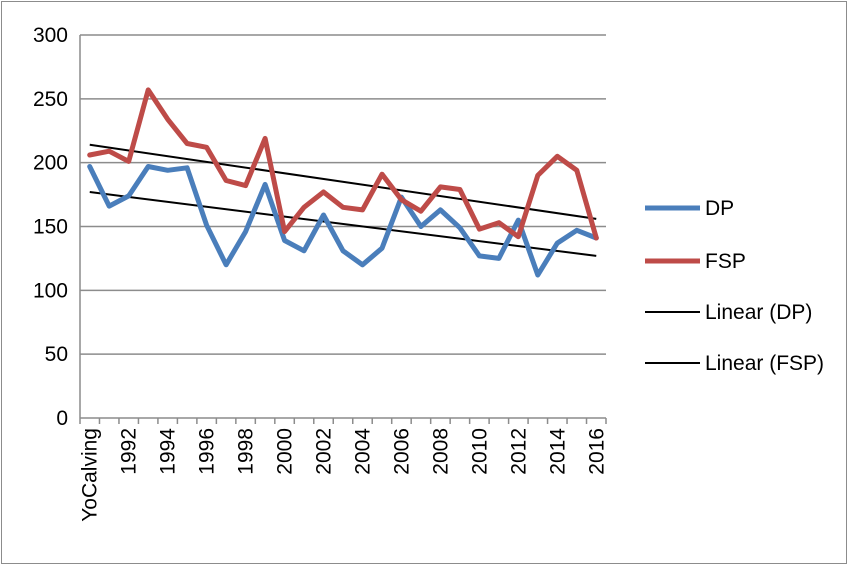 The height and width of the screenshot is (567, 850). I want to click on y-tick-label: 200, so click(50, 163).